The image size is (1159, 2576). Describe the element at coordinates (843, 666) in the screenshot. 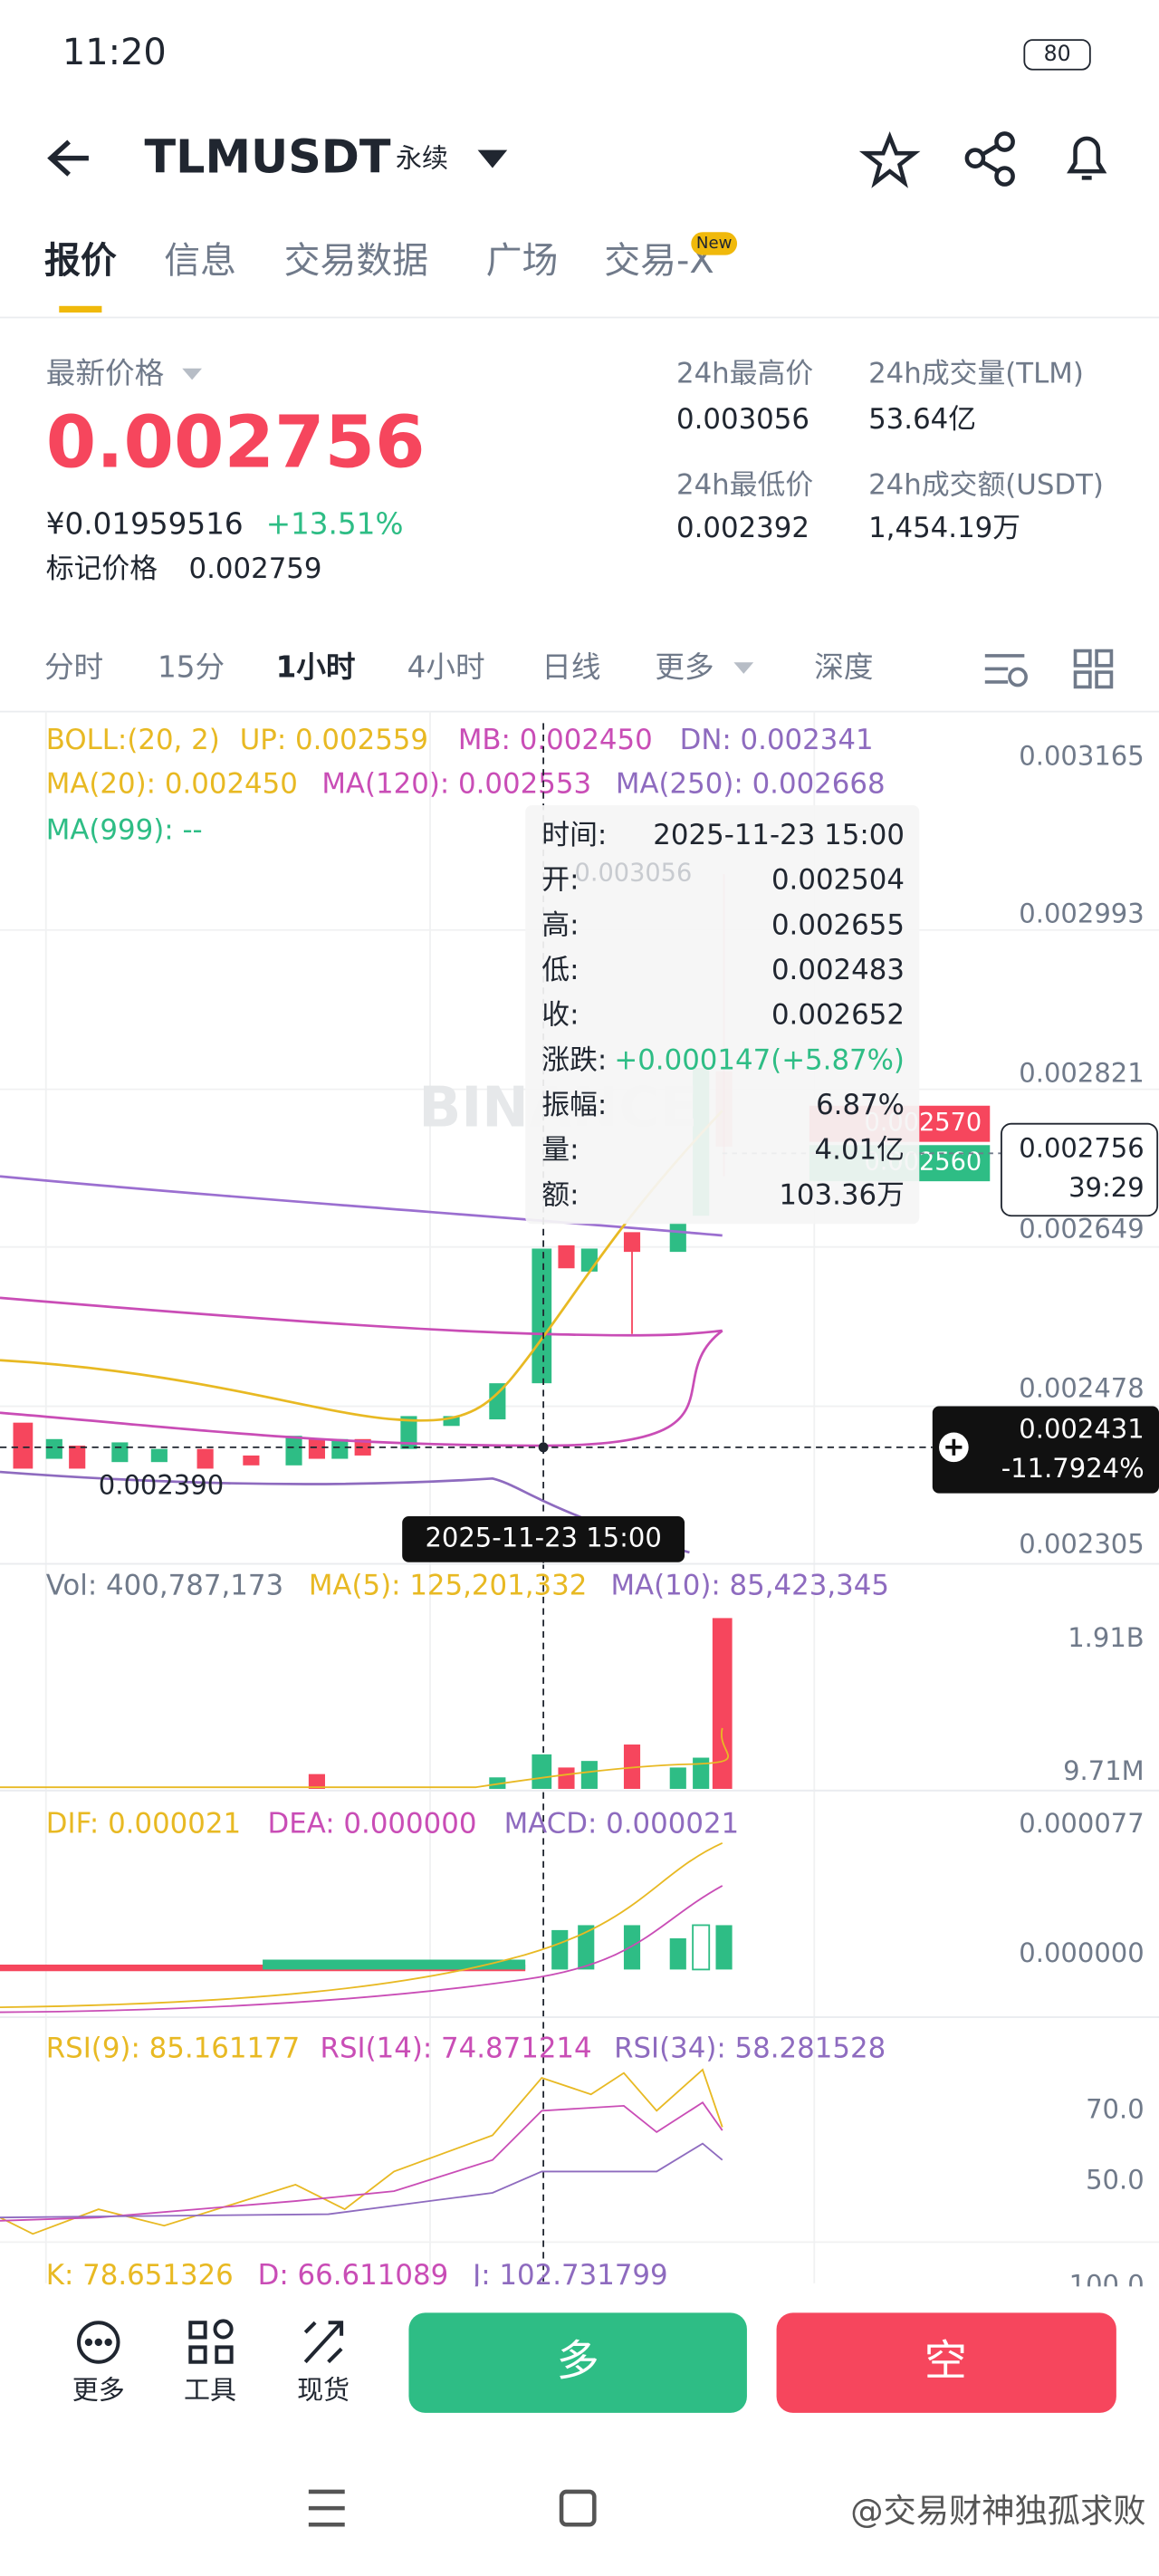

I see `timeframe: 深度` at that location.